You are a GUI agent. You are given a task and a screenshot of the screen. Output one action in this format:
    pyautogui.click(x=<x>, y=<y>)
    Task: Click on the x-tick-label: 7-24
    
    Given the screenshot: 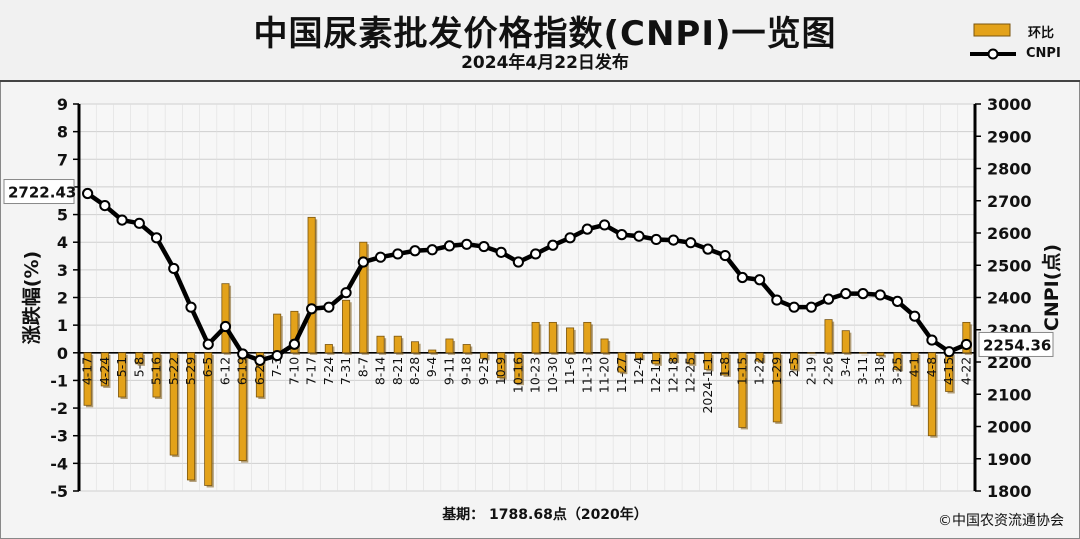 What is the action you would take?
    pyautogui.click(x=328, y=371)
    